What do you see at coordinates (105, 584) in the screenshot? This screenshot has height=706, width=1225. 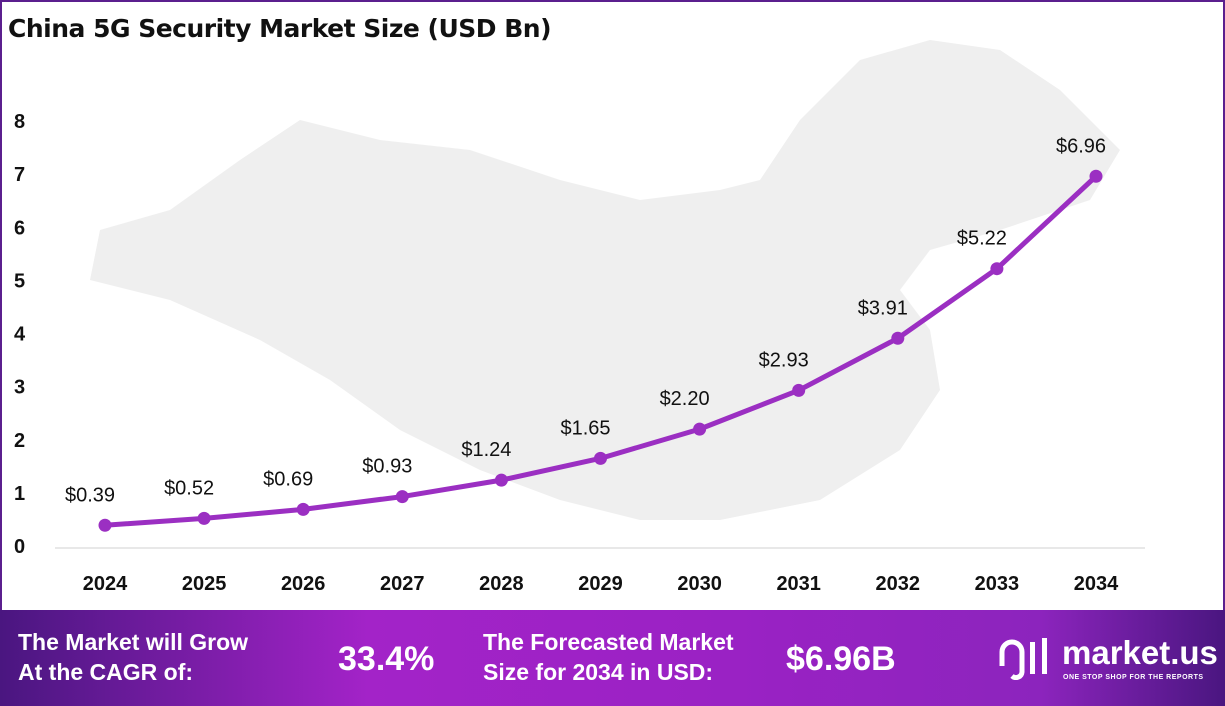 I see `x-tick-label: 2024` at bounding box center [105, 584].